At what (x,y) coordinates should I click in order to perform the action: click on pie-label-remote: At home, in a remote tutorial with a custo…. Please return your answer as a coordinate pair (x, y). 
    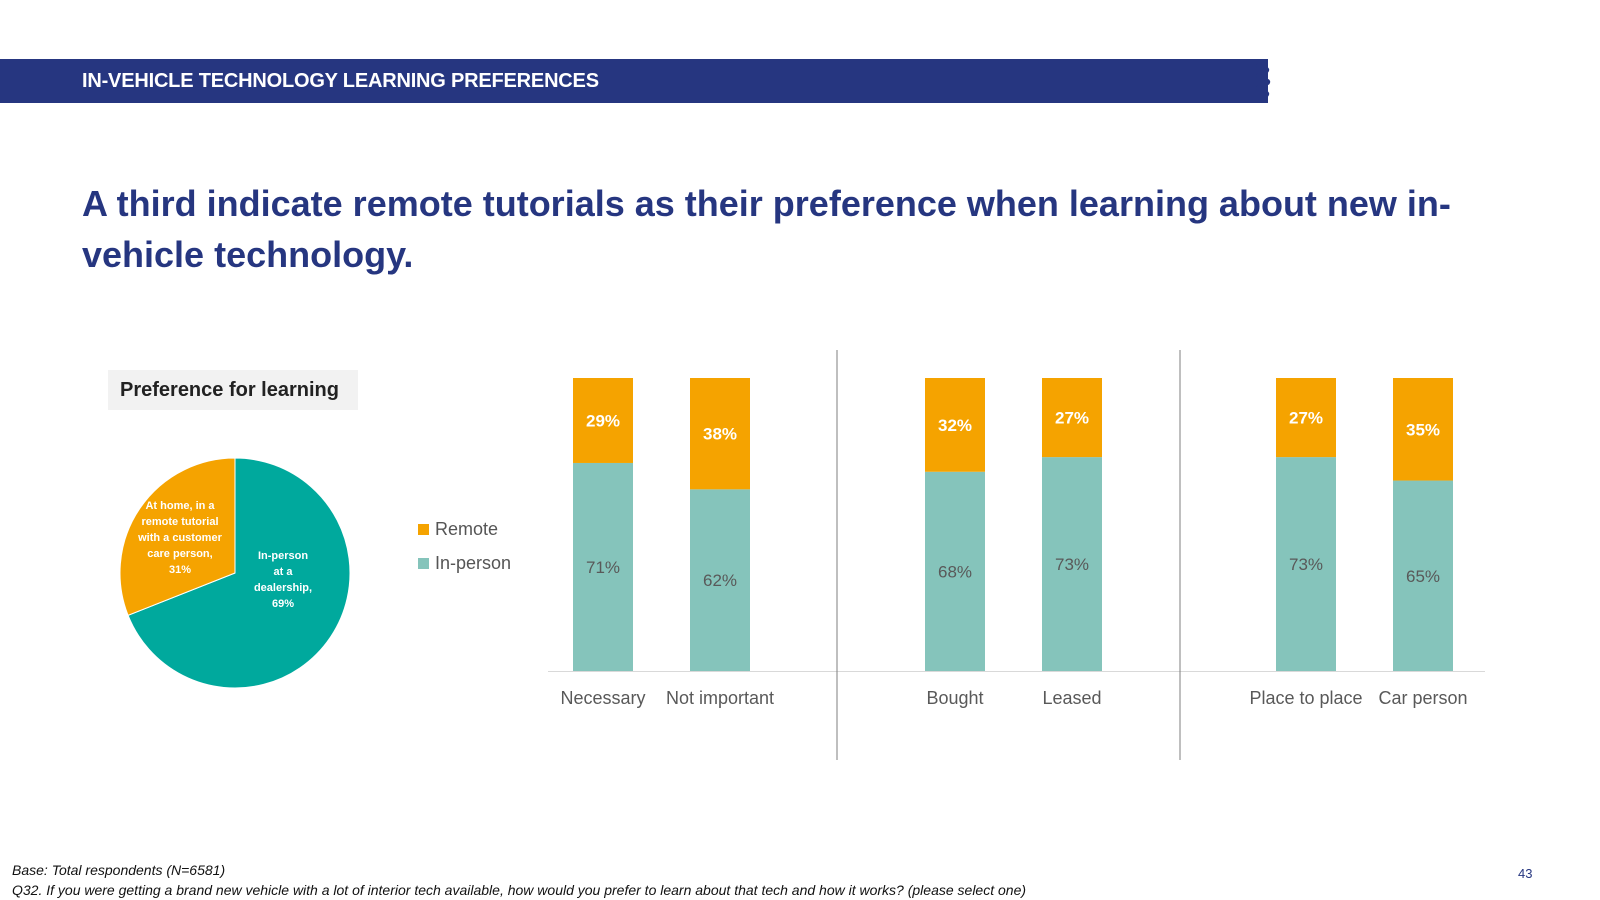
    Looking at the image, I should click on (180, 538).